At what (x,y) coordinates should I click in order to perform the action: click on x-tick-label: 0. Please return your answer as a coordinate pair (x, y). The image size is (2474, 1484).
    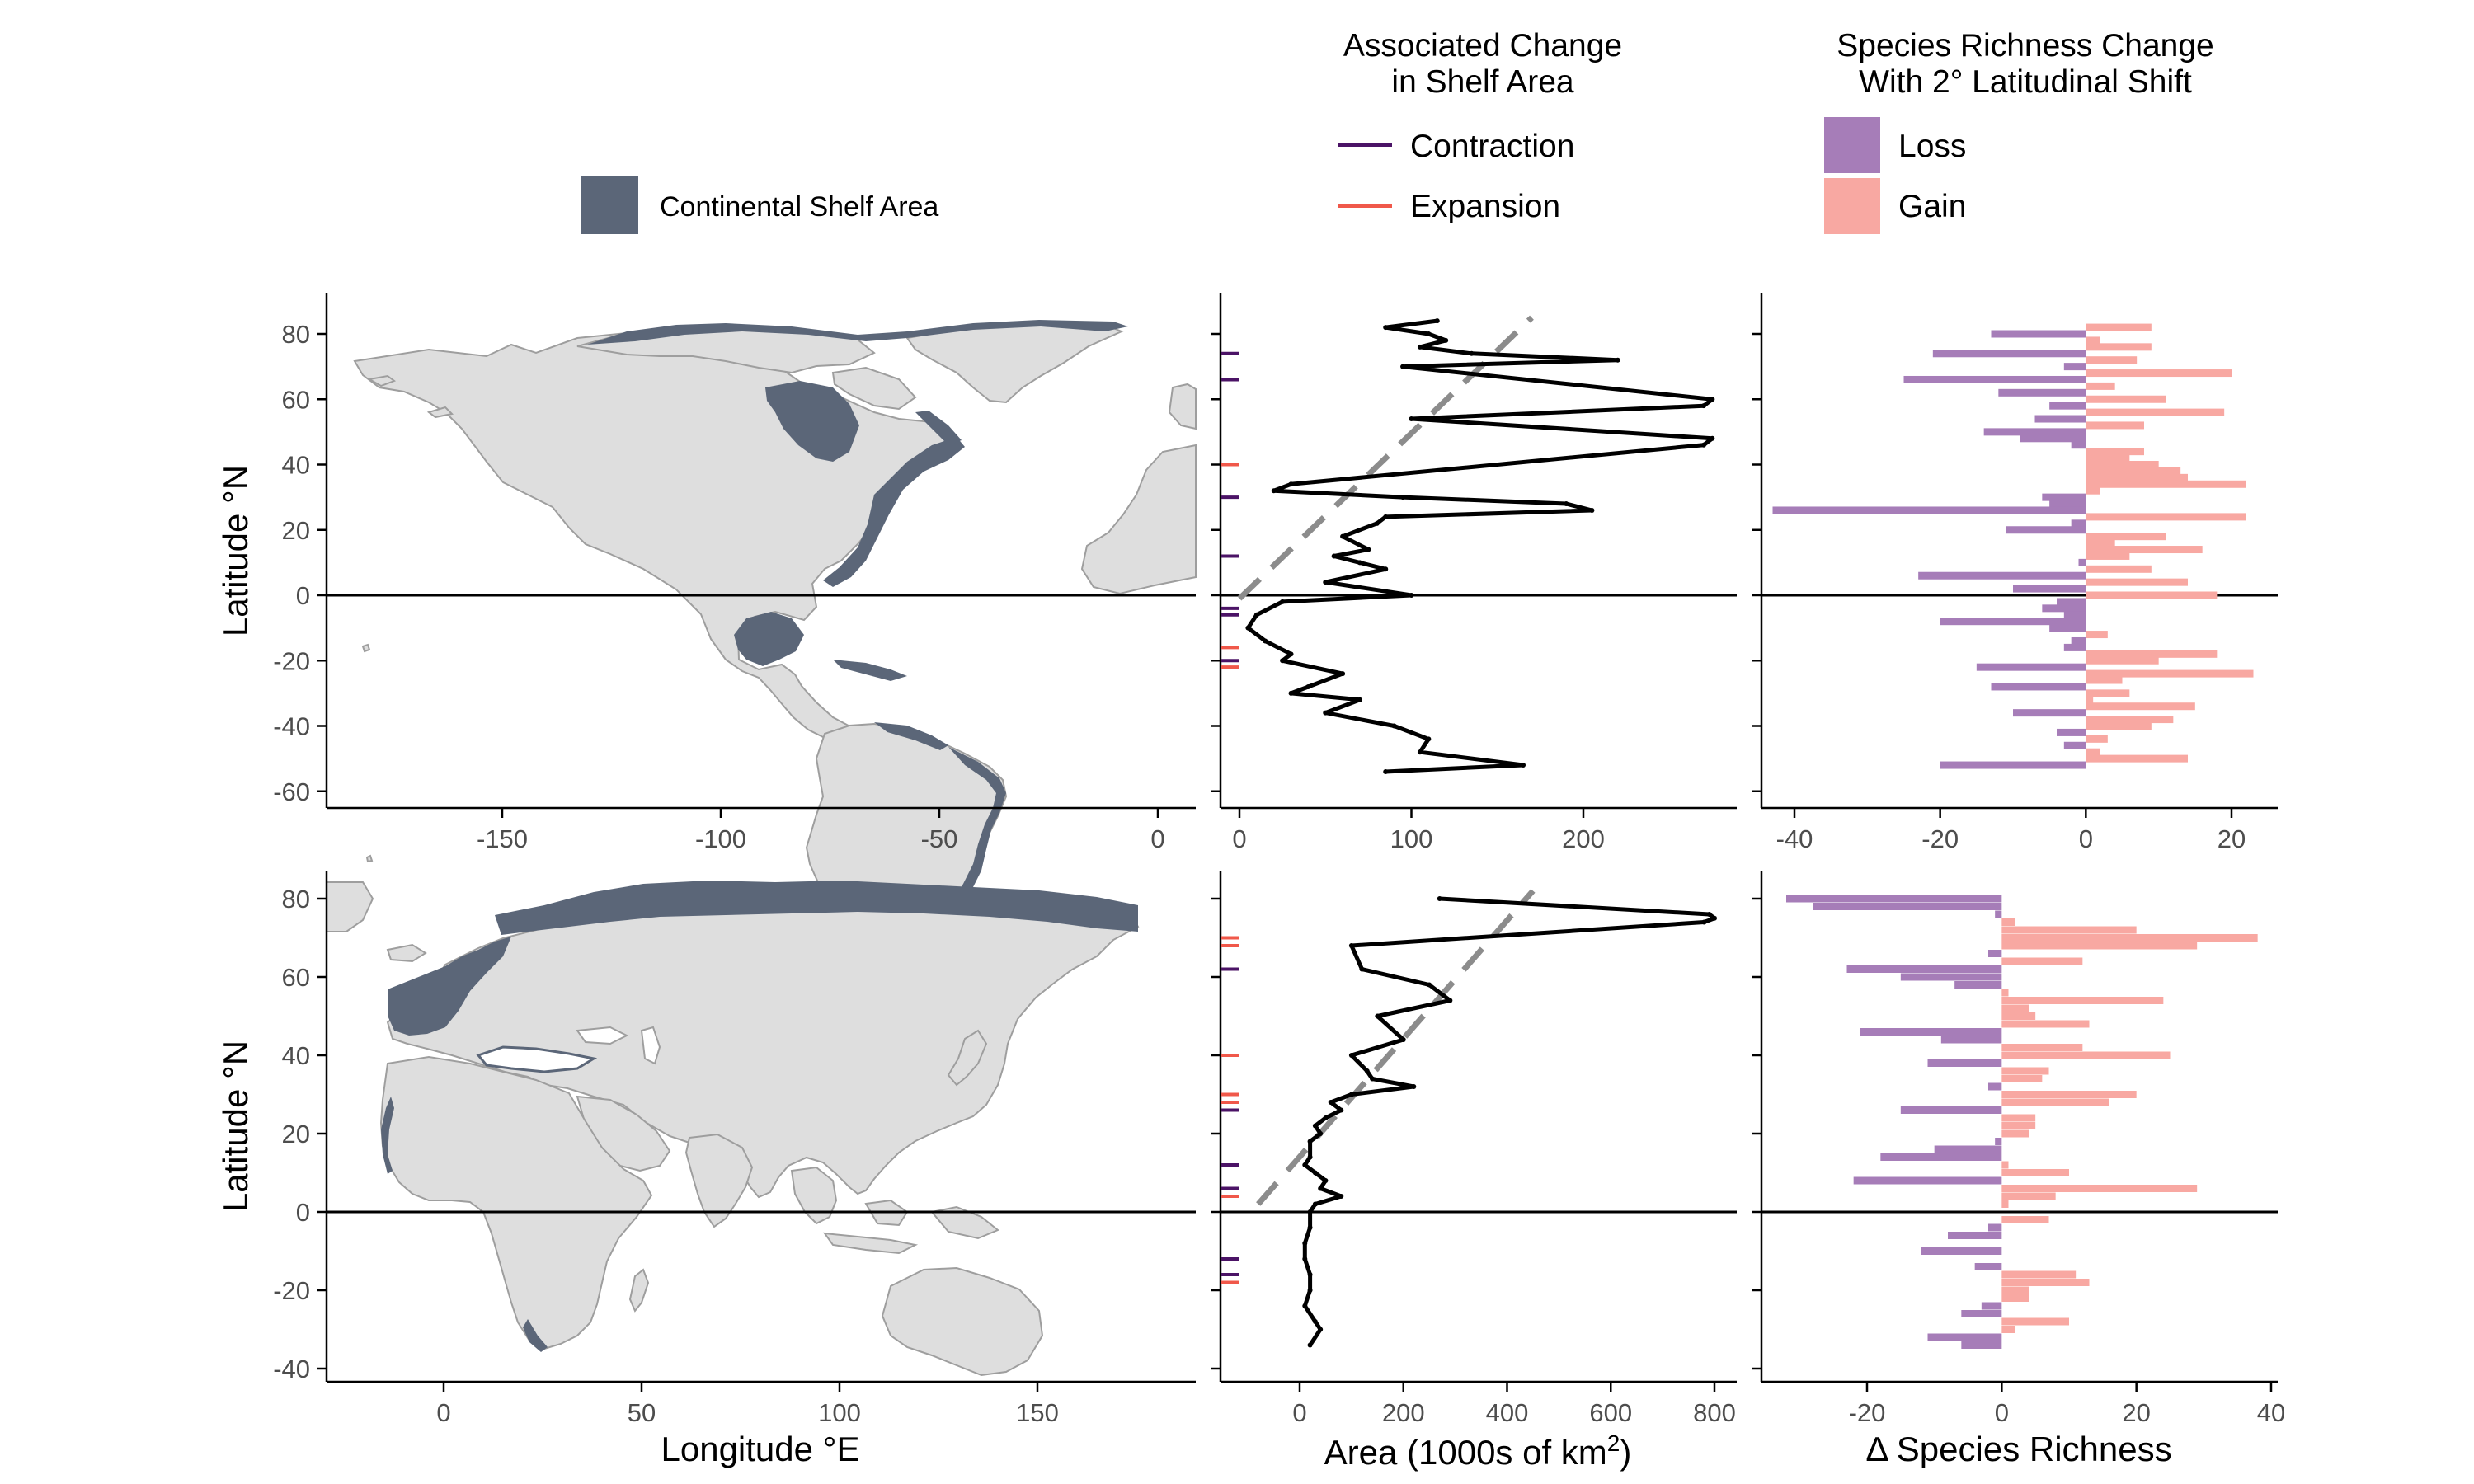
    Looking at the image, I should click on (1299, 1412).